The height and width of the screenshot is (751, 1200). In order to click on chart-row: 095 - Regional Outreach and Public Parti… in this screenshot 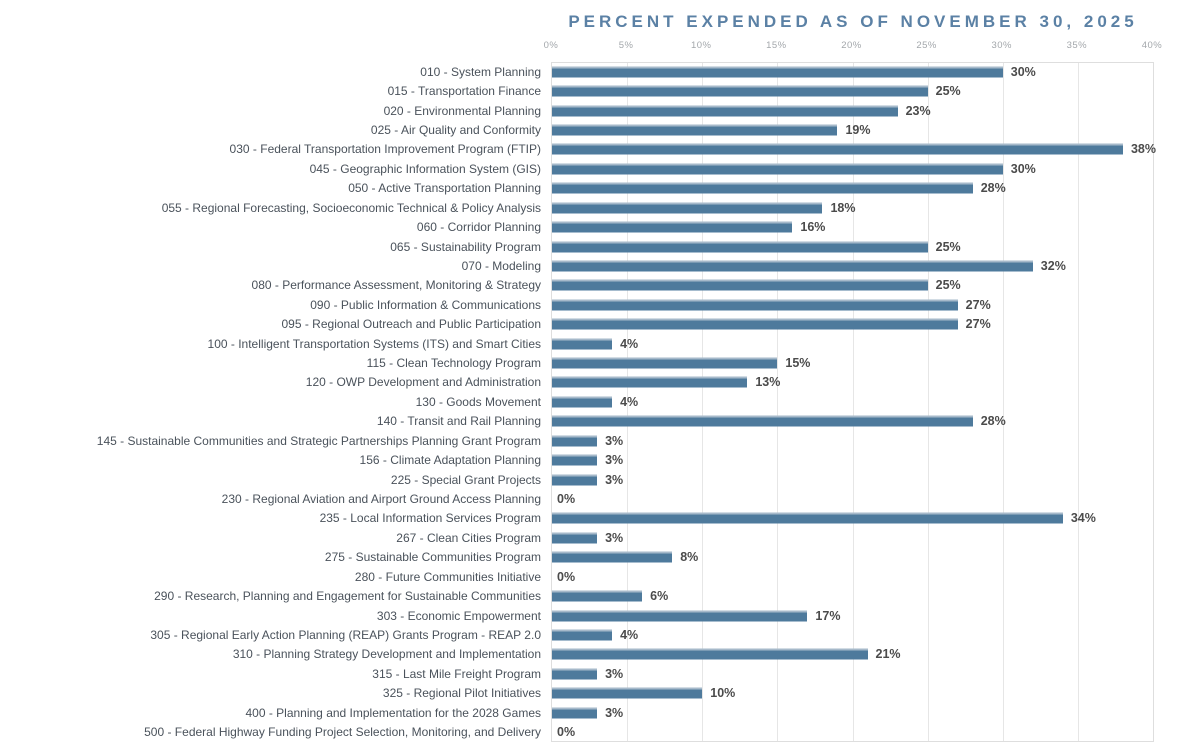, I will do `click(600, 323)`.